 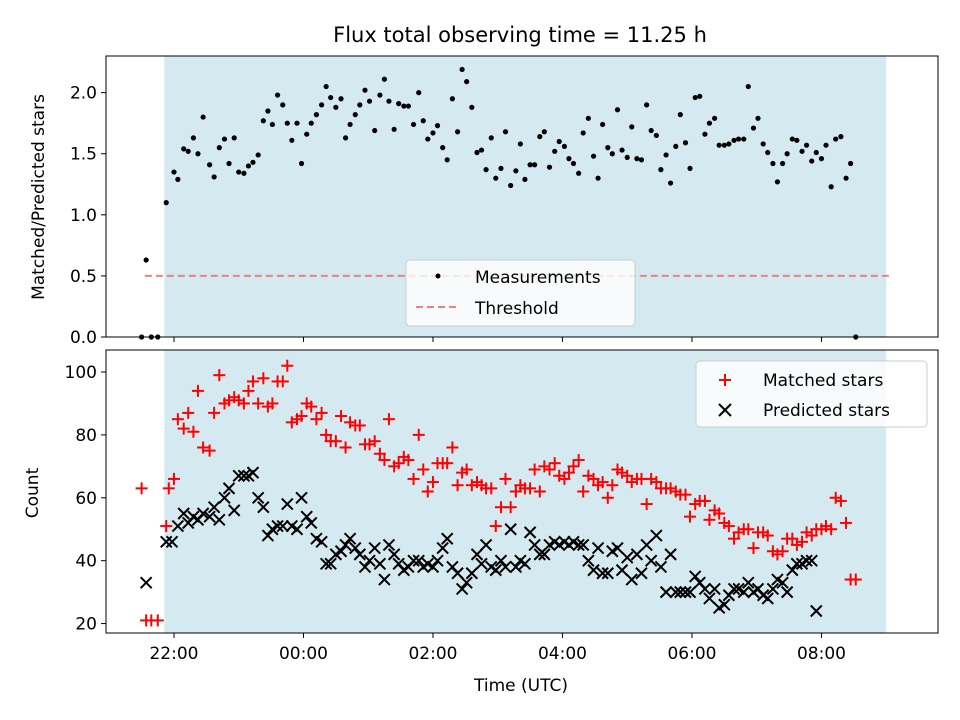 I want to click on ratio-y-tick-label: 0.5, so click(x=83, y=277).